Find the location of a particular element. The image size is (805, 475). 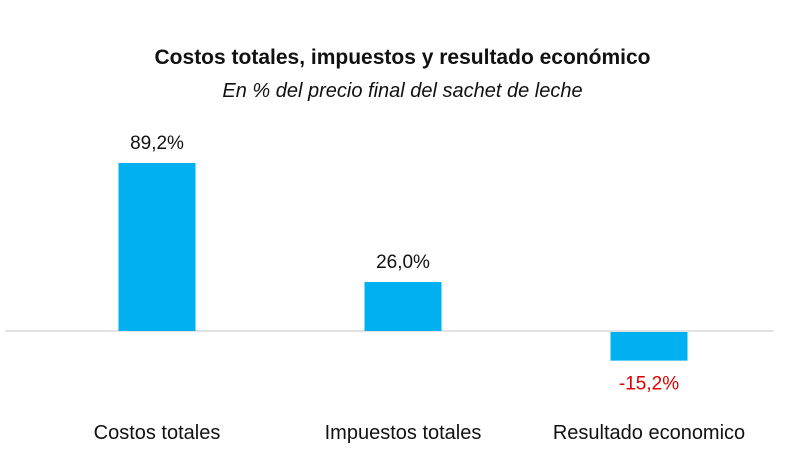

data-label-2: 26,0% is located at coordinates (403, 262).